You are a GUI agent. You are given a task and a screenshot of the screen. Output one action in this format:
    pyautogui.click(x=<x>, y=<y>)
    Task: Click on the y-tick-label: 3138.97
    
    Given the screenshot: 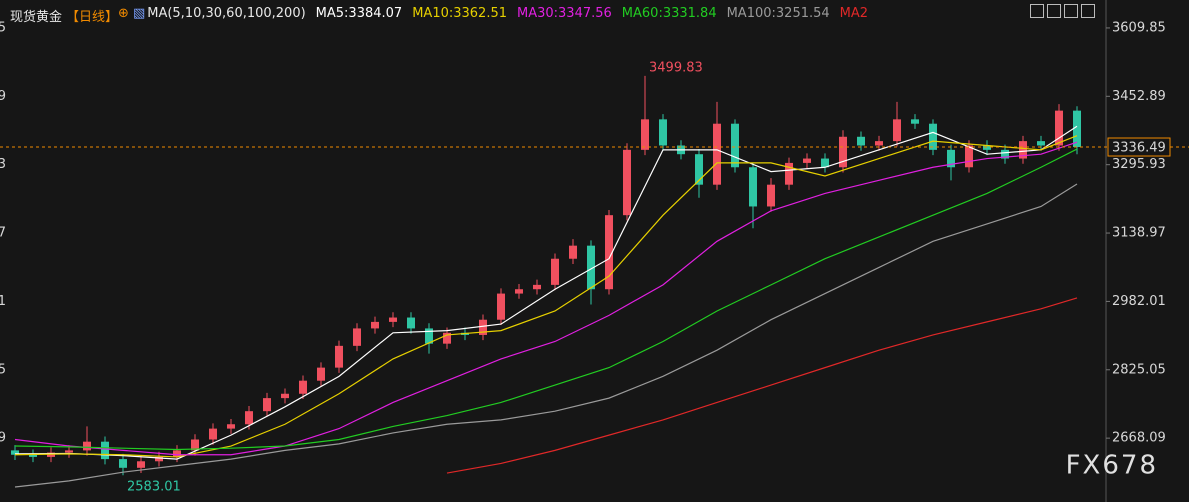 What is the action you would take?
    pyautogui.click(x=1139, y=233)
    